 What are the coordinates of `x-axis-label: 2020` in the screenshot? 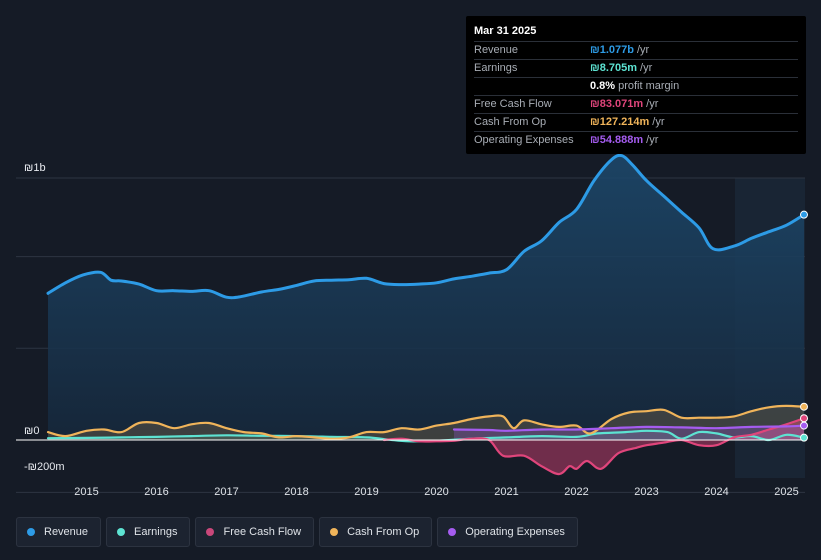 It's located at (436, 492).